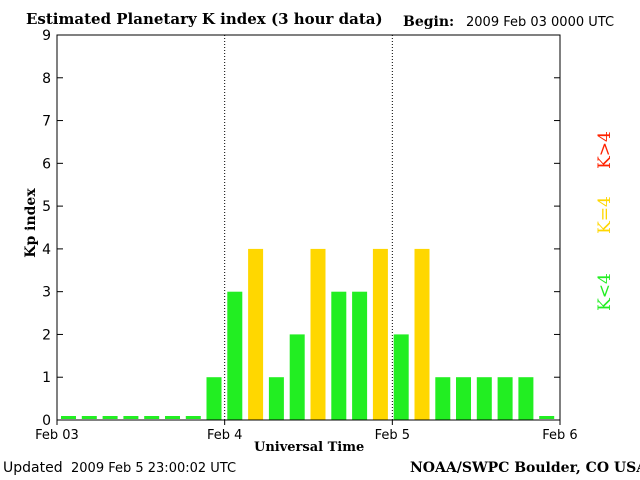 Image resolution: width=640 pixels, height=480 pixels. I want to click on y-tick-label: 5, so click(46, 207).